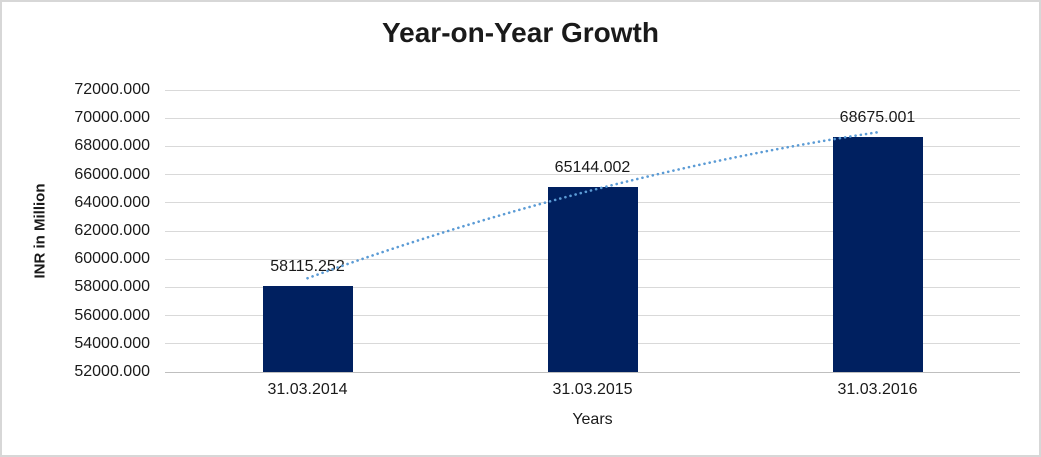 Image resolution: width=1041 pixels, height=457 pixels. I want to click on y-tick-label: 72000.000, so click(112, 89).